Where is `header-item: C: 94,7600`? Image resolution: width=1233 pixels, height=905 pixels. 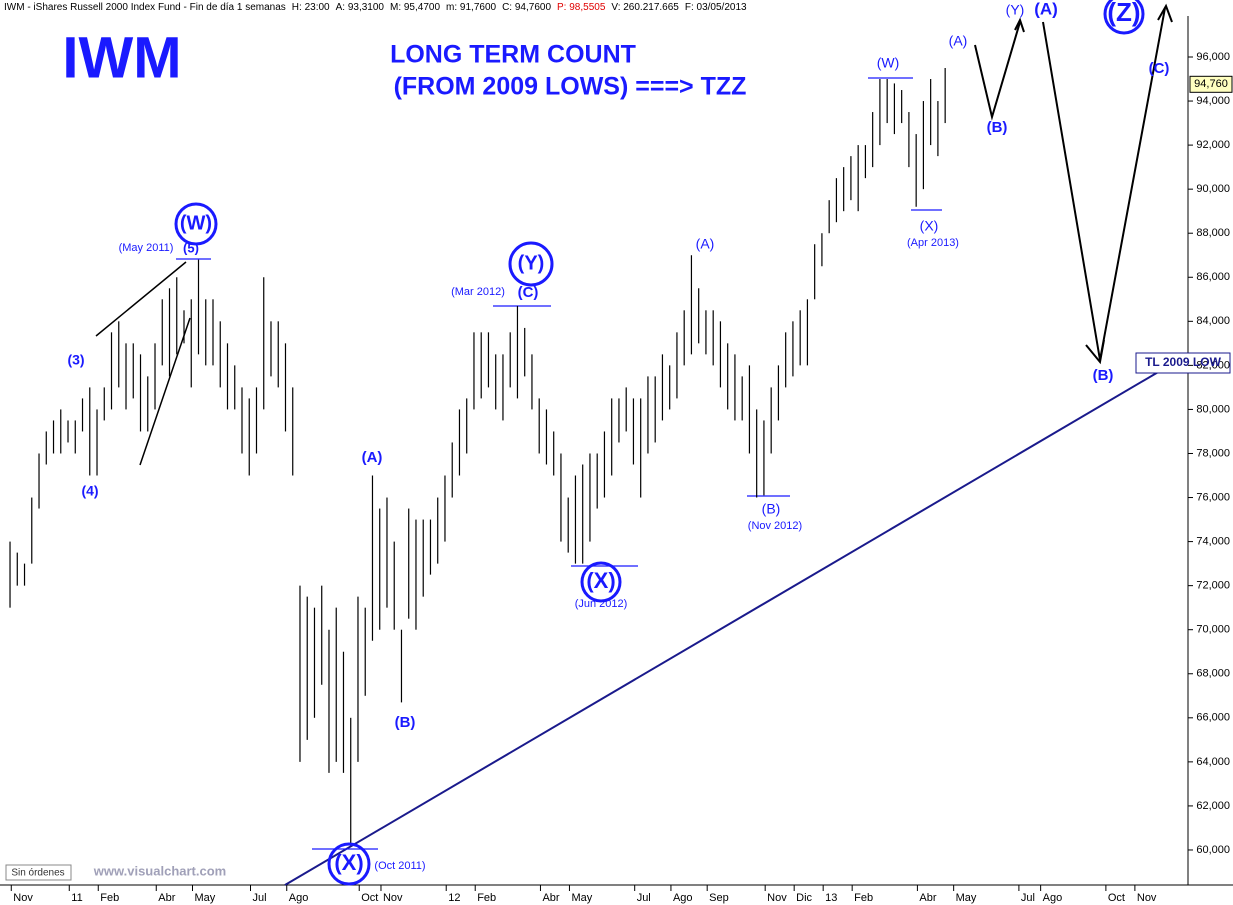
header-item: C: 94,7600 is located at coordinates (527, 7).